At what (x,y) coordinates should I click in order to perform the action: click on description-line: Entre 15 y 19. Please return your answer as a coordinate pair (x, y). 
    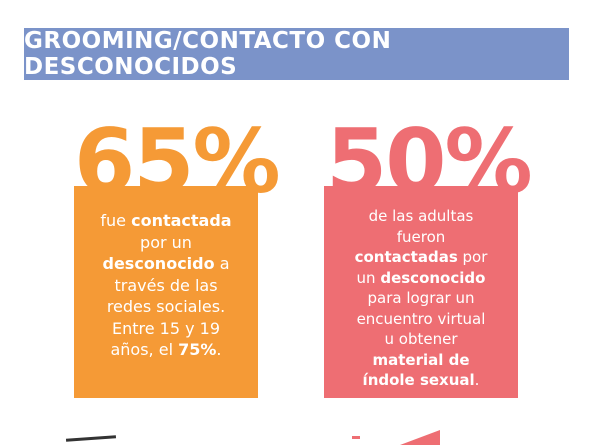
    Looking at the image, I should click on (166, 329).